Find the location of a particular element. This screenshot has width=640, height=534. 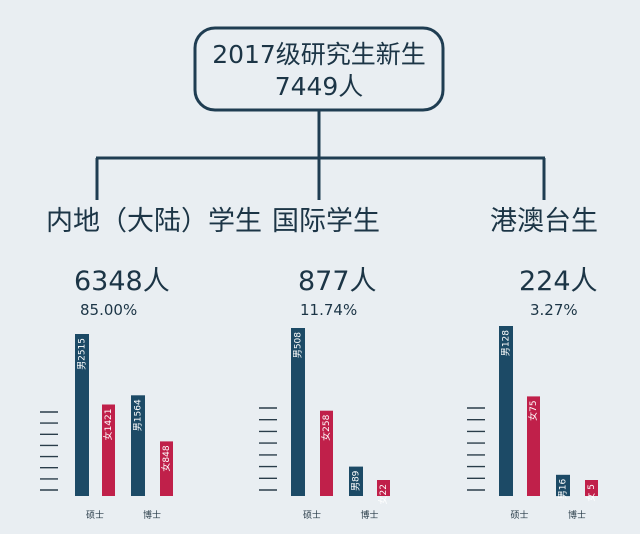

bar-value-label: 女 5 is located at coordinates (591, 493).